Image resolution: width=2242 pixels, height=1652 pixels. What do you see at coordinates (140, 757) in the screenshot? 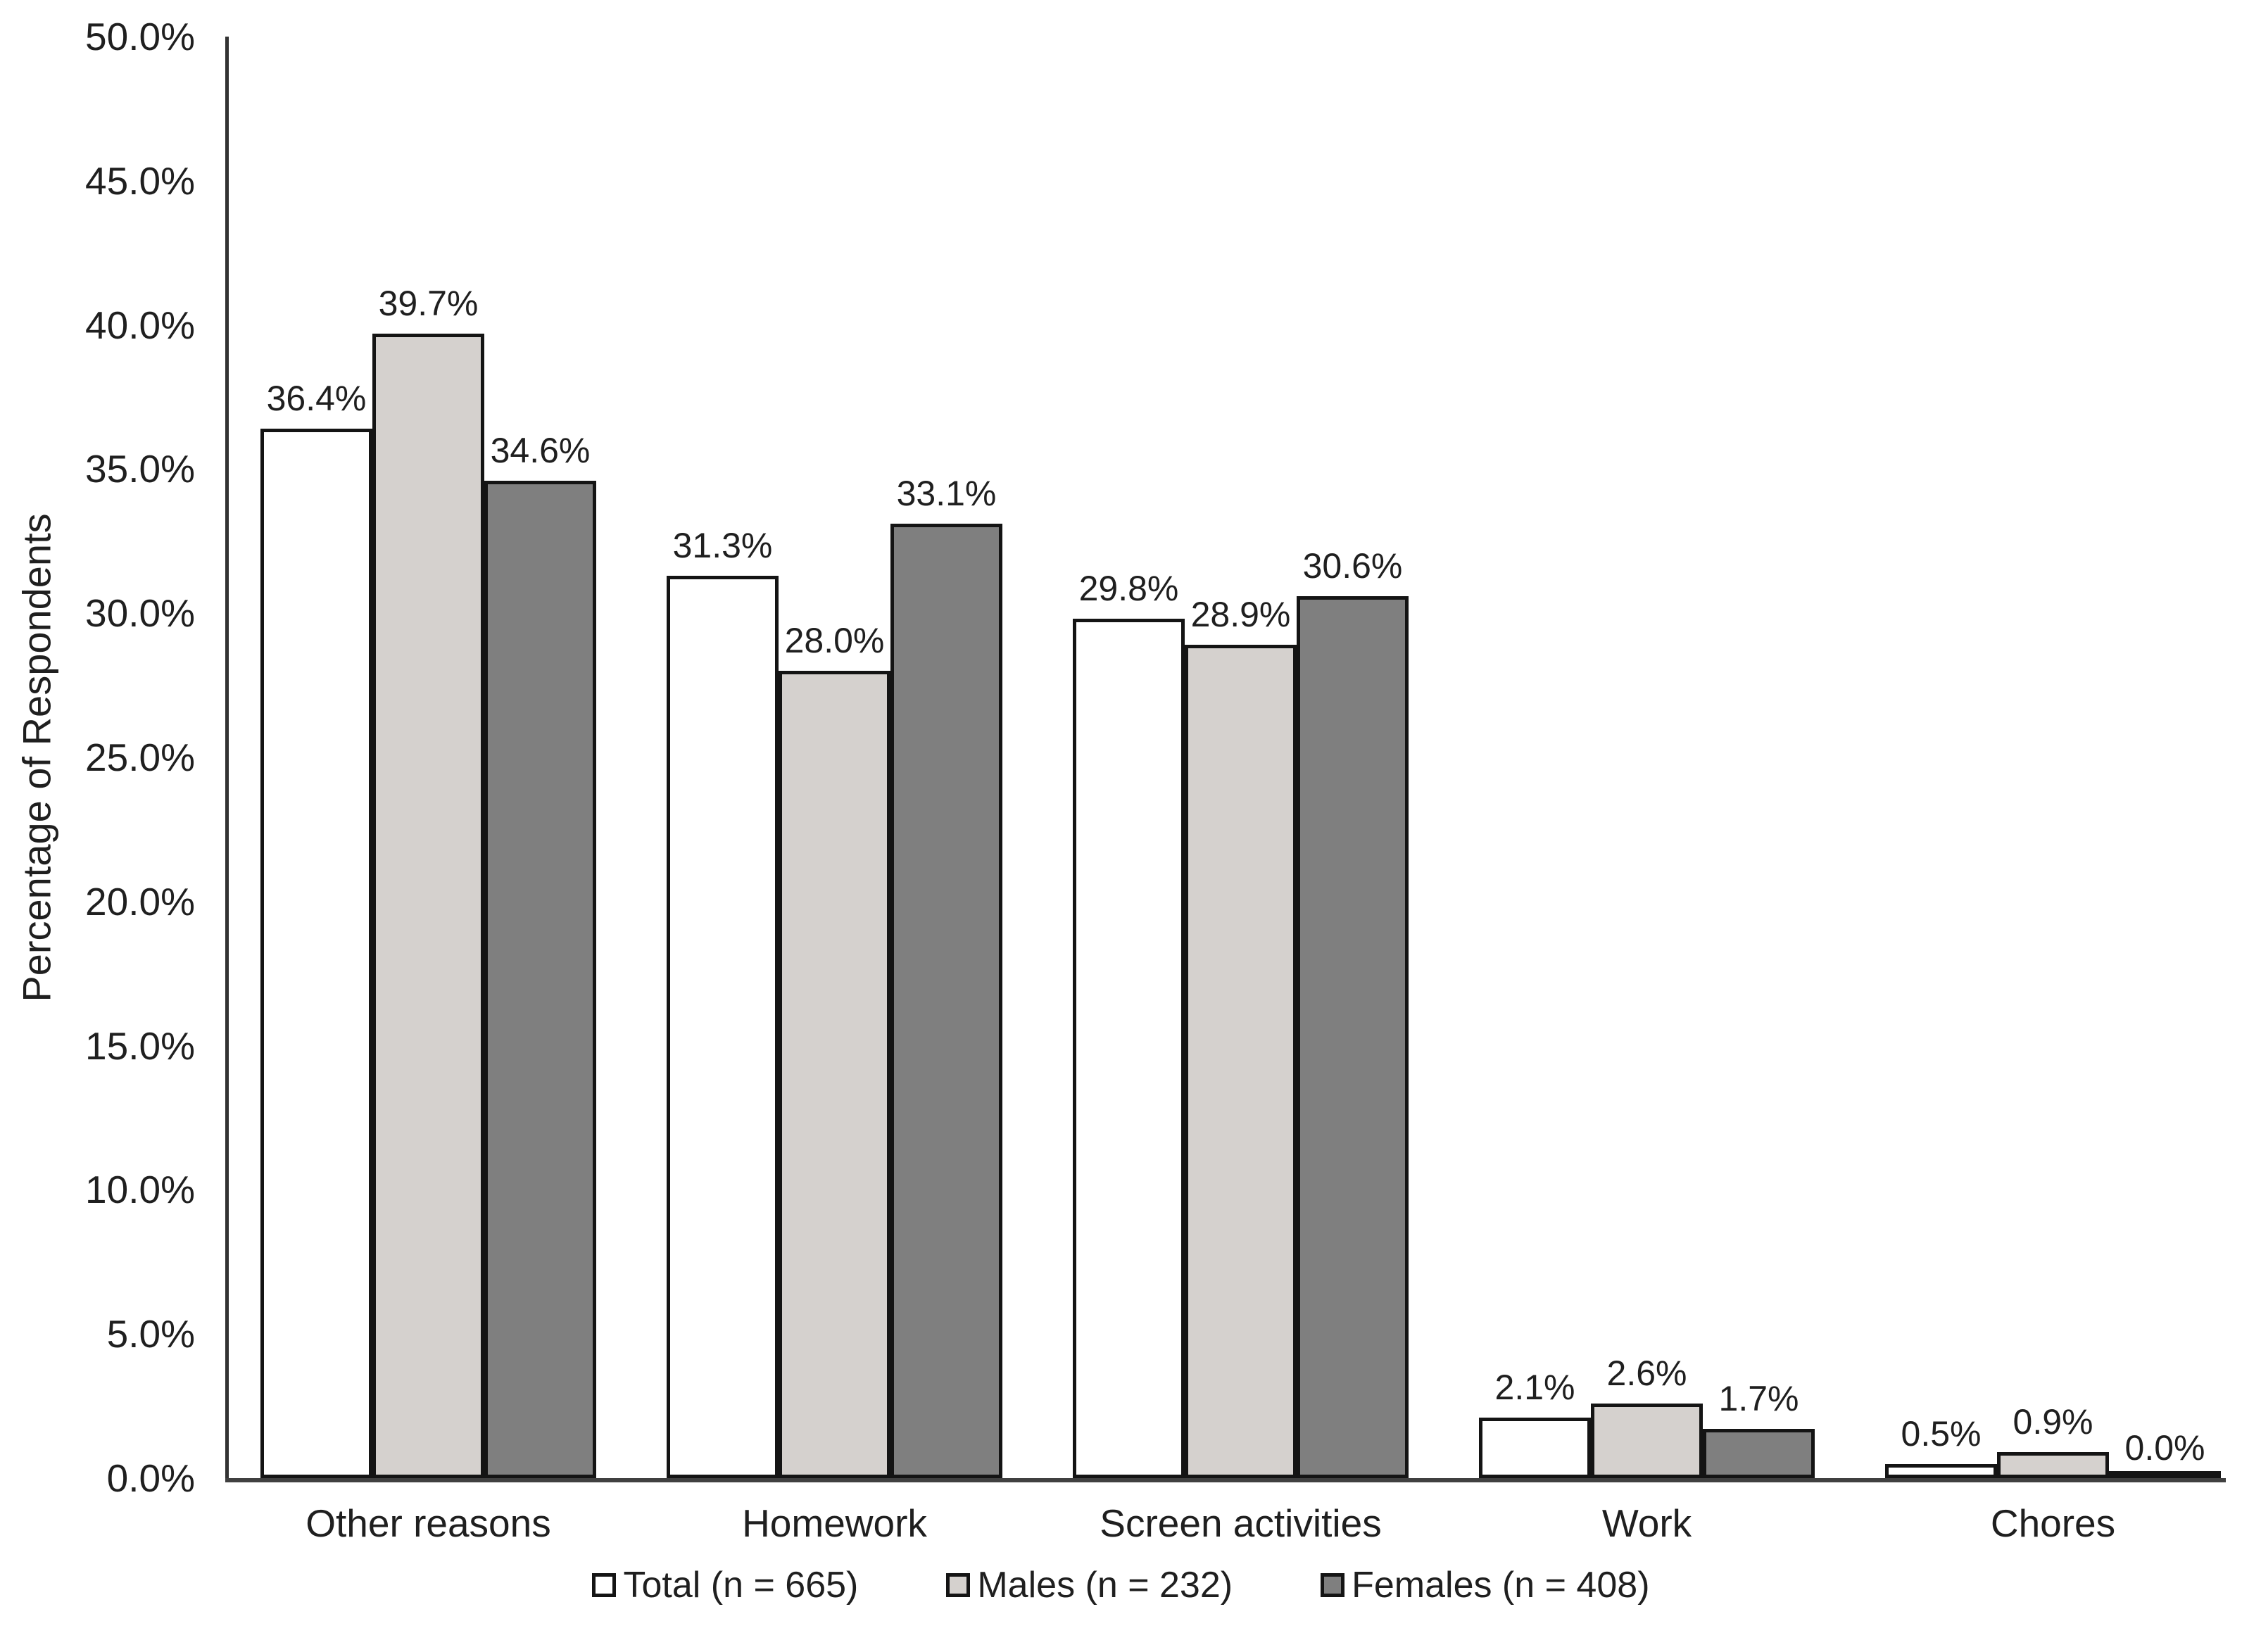
I see `y-tick-label: 25.0%` at bounding box center [140, 757].